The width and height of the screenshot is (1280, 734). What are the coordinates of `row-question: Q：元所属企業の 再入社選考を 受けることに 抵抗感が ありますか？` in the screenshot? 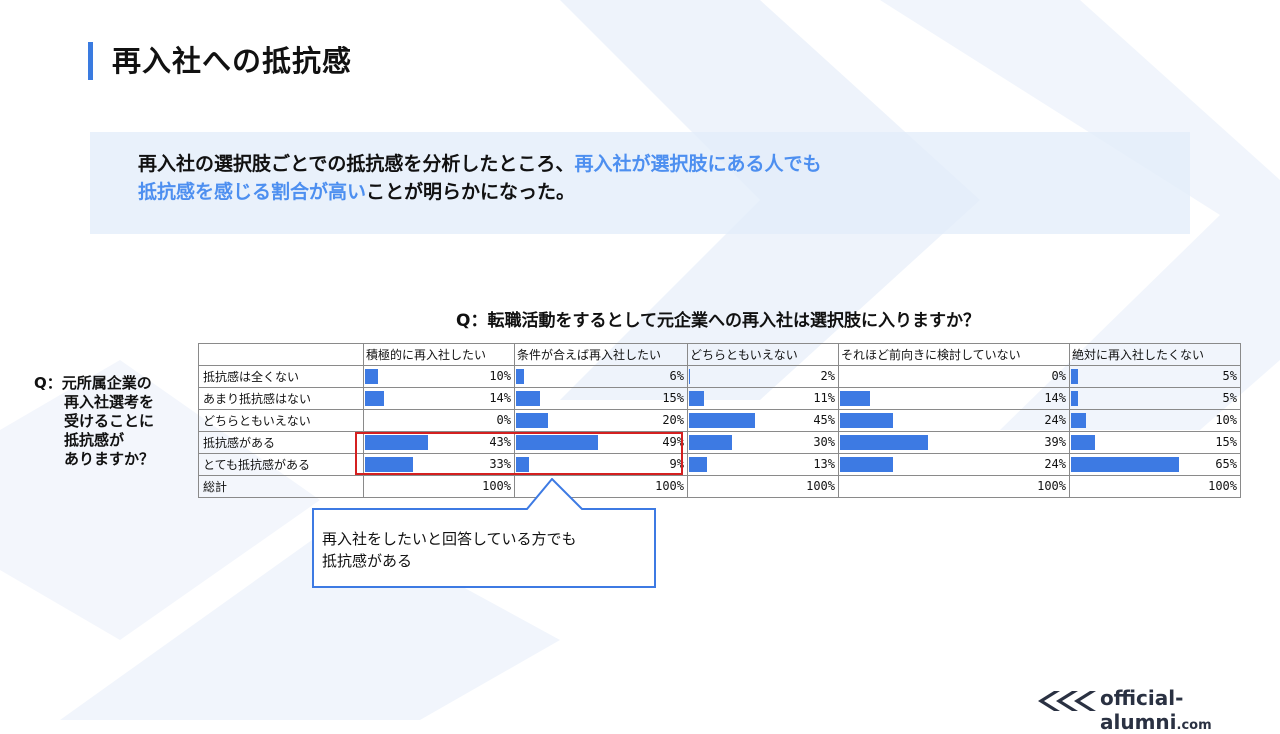 It's located at (114, 421).